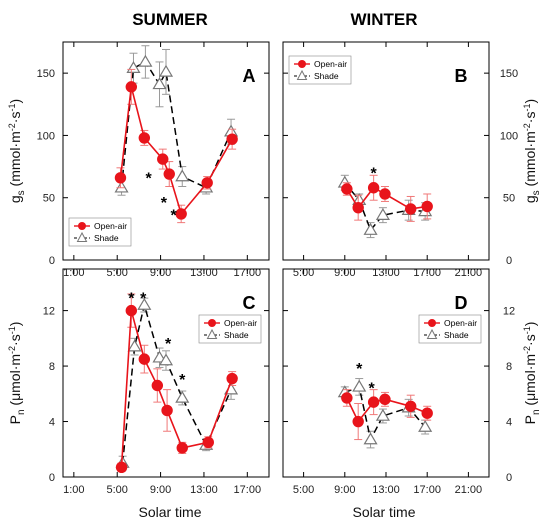 The image size is (550, 525). I want to click on x-tick-label: 5:00, so click(303, 490).